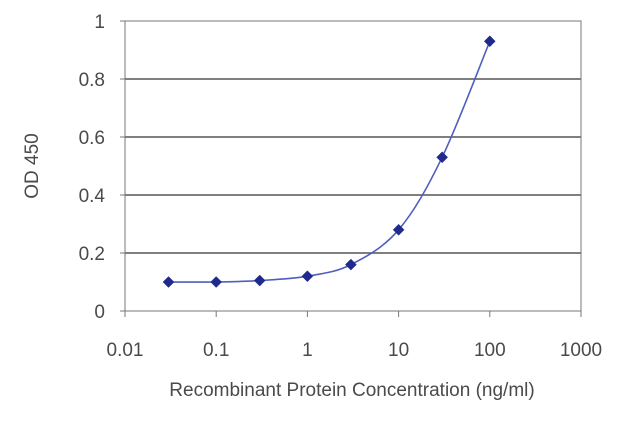 The width and height of the screenshot is (640, 432). I want to click on x-tick-label: 0.01, so click(125, 350).